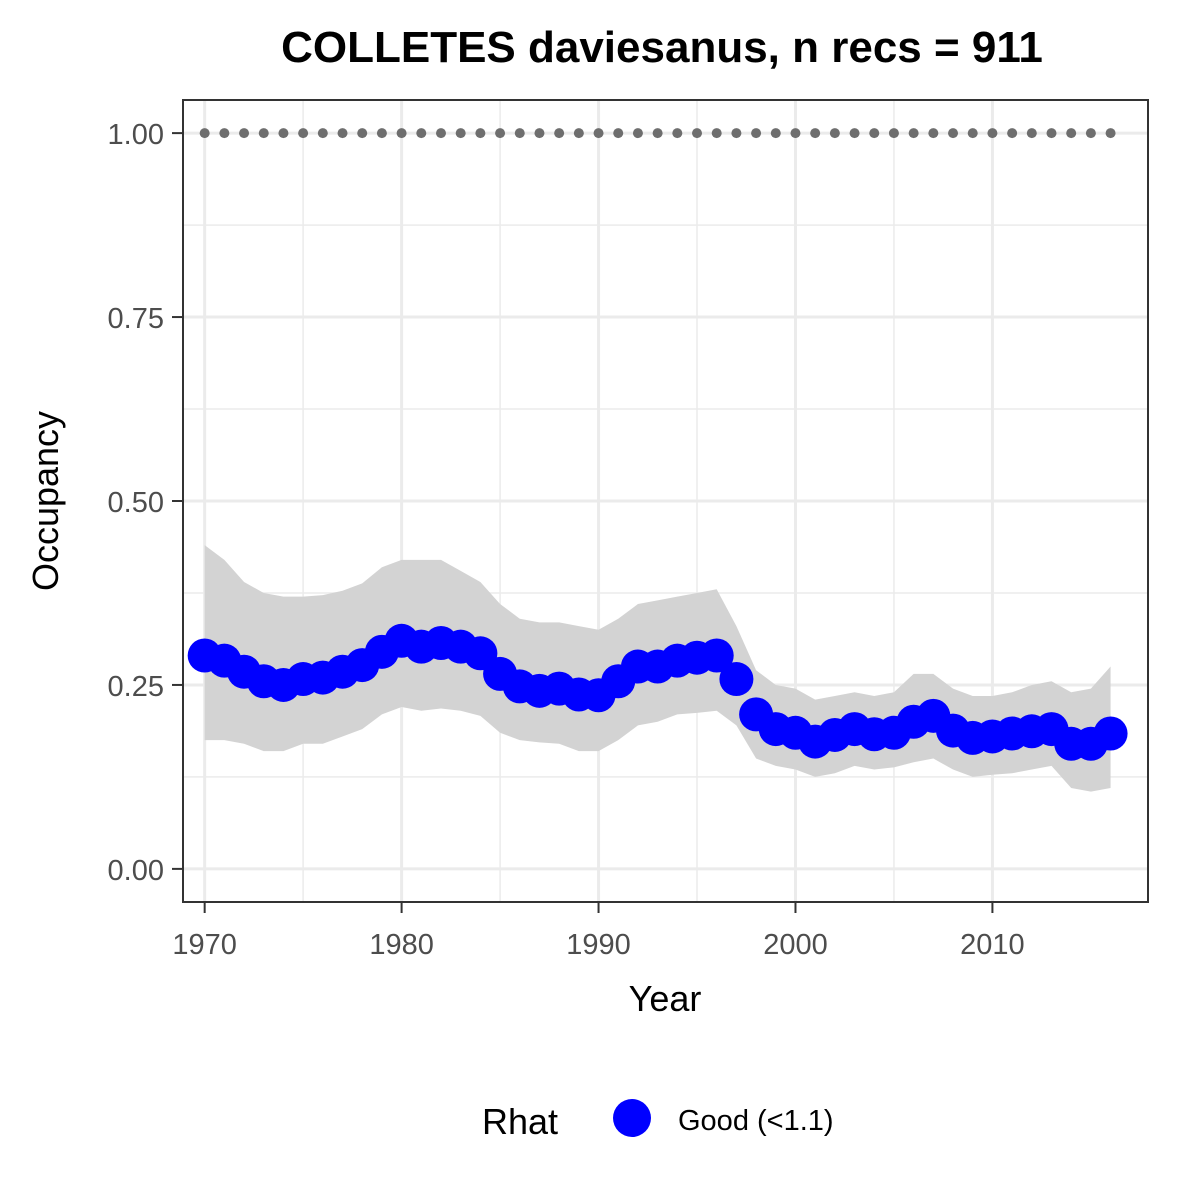 The image size is (1200, 1200). Describe the element at coordinates (136, 687) in the screenshot. I see `y-tick-label: 0.25` at that location.